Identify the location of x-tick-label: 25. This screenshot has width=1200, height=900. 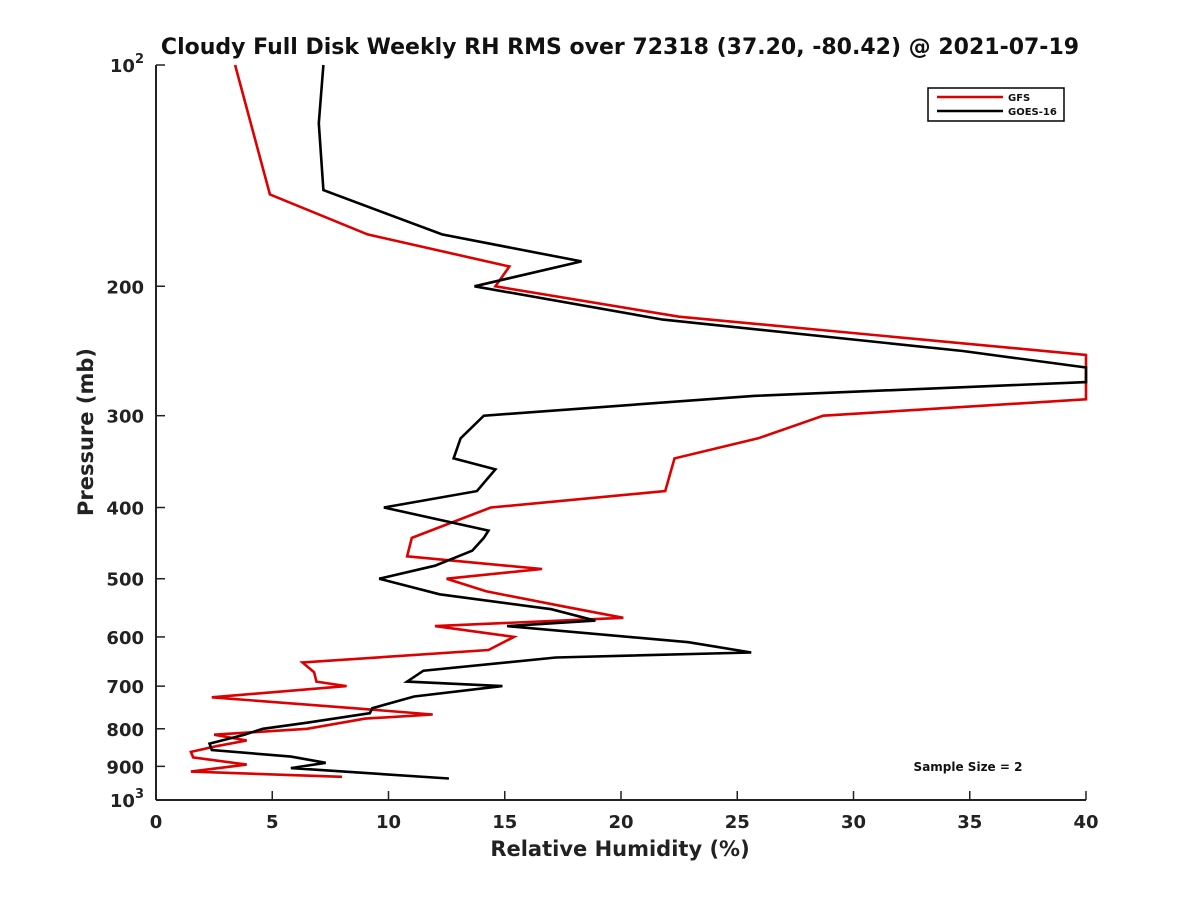
(737, 822).